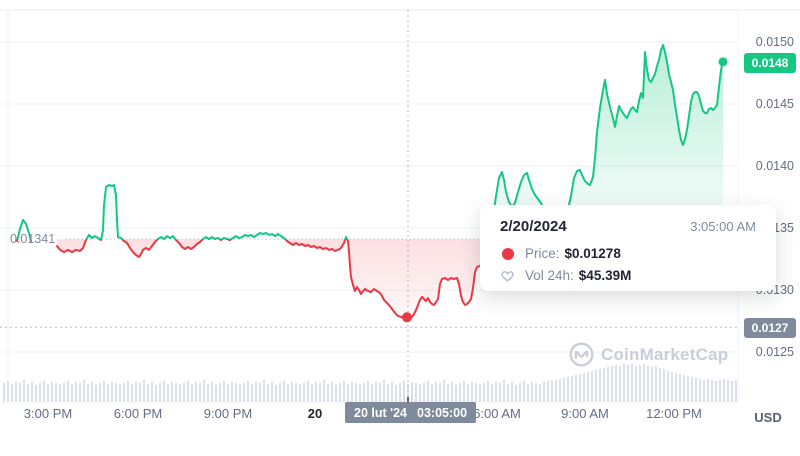 The width and height of the screenshot is (800, 456). Describe the element at coordinates (380, 412) in the screenshot. I see `crosshair-date: 20 lut '24` at that location.